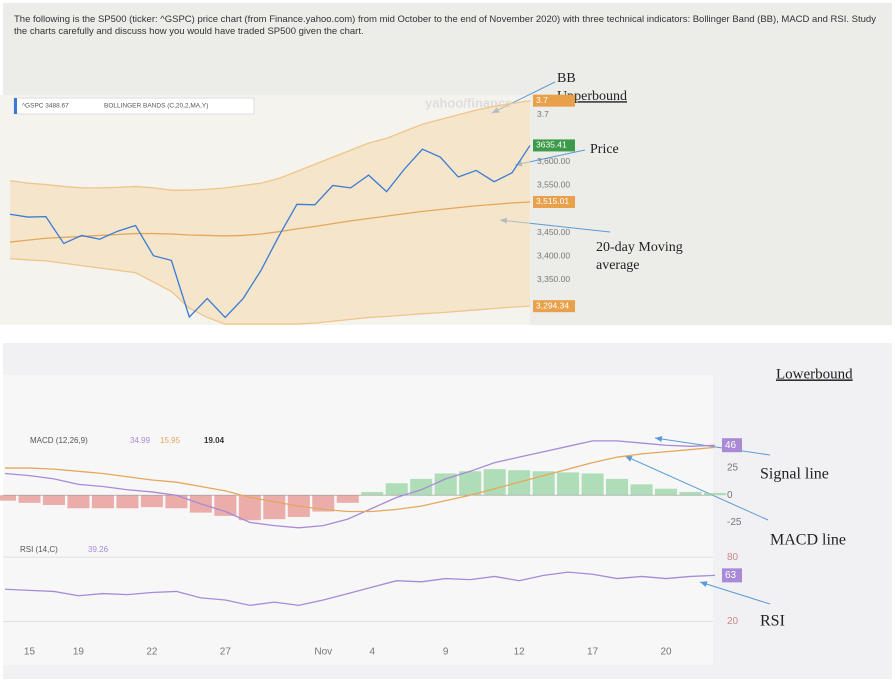  What do you see at coordinates (30, 652) in the screenshot?
I see `x-tick-label: 15` at bounding box center [30, 652].